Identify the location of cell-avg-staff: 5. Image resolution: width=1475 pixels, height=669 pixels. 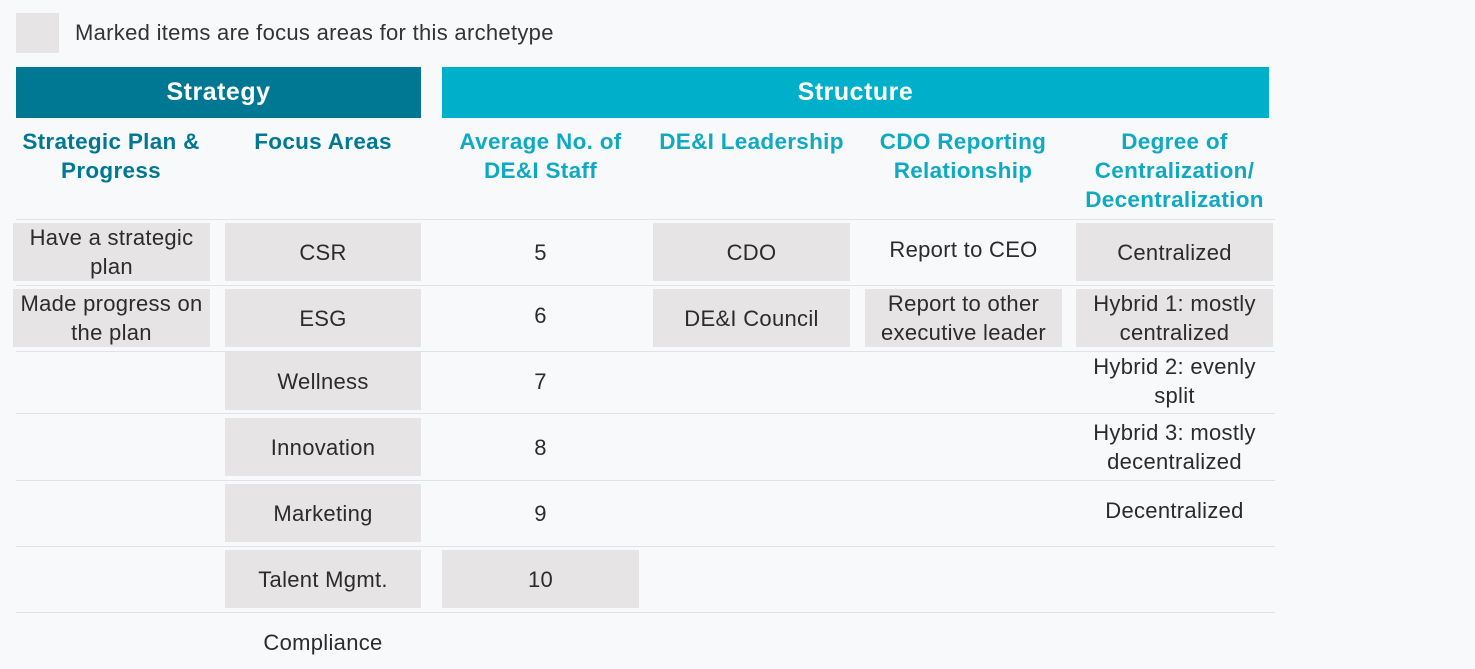
(540, 252).